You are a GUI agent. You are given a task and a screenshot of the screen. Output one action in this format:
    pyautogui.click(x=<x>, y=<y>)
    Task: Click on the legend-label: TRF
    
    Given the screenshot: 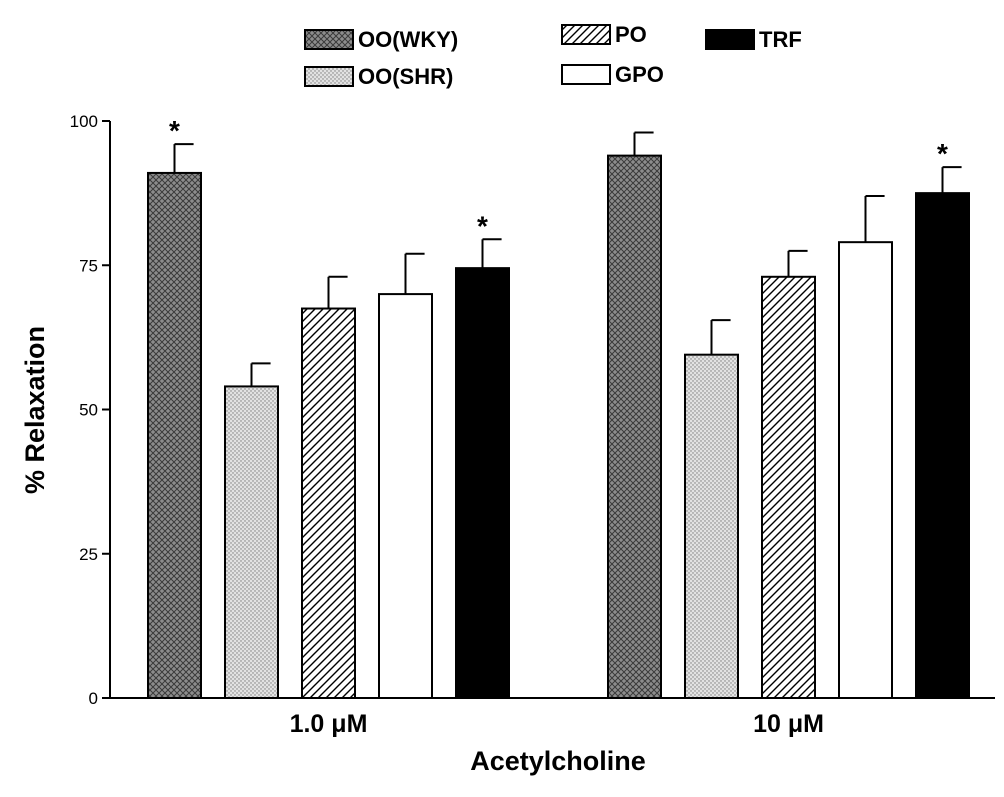 What is the action you would take?
    pyautogui.click(x=780, y=39)
    